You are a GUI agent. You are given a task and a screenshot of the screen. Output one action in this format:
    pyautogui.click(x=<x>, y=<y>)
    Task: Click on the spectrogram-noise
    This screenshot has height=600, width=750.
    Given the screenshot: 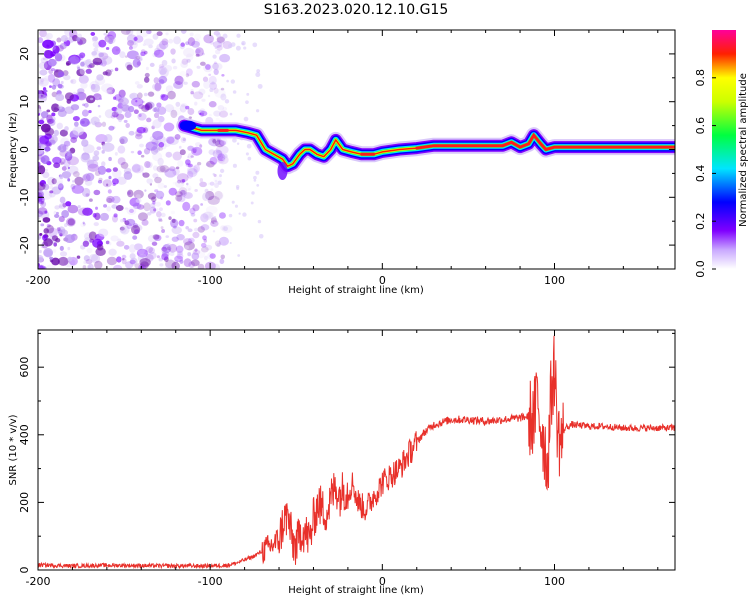 What is the action you would take?
    pyautogui.click(x=151, y=149)
    